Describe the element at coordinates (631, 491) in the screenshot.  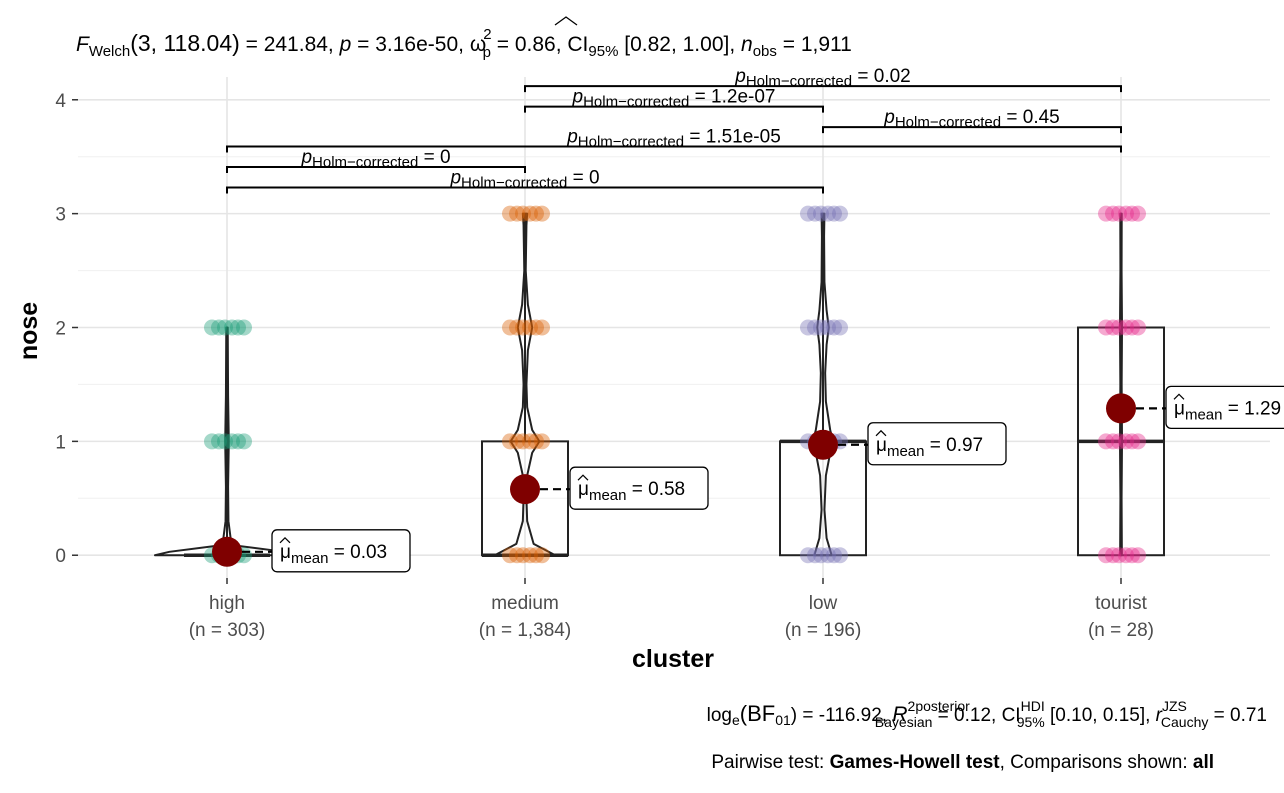
I see `mean-label-medium: μmean = 0.58` at that location.